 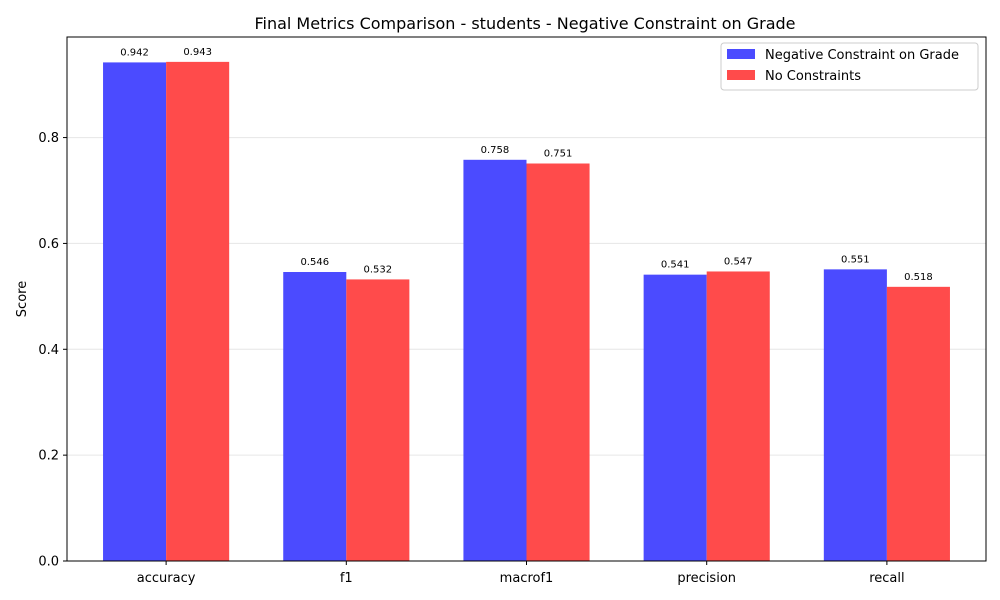 I want to click on data-label: 0.751, so click(x=558, y=154).